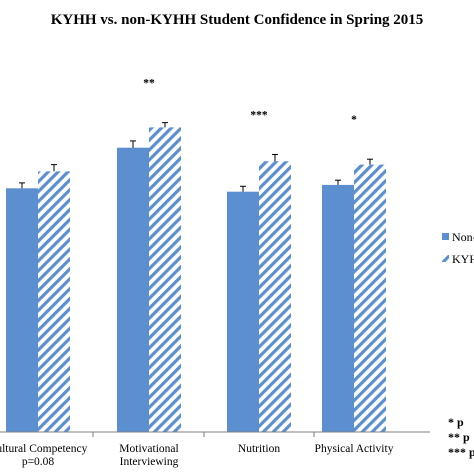 This screenshot has width=474, height=474. Describe the element at coordinates (149, 462) in the screenshot. I see `category-label-1-1: Interviewing` at that location.